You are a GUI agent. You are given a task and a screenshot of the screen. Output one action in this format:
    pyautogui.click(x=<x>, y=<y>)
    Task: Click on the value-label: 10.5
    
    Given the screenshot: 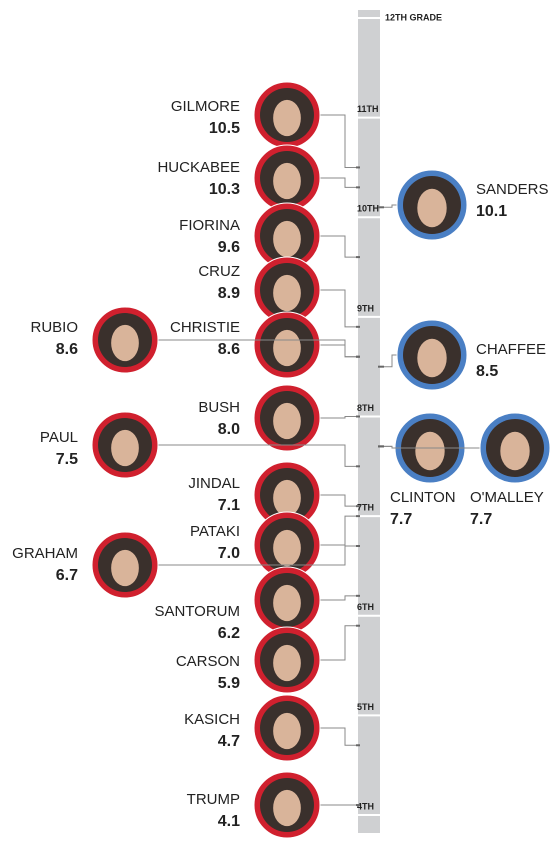 What is the action you would take?
    pyautogui.click(x=224, y=128)
    